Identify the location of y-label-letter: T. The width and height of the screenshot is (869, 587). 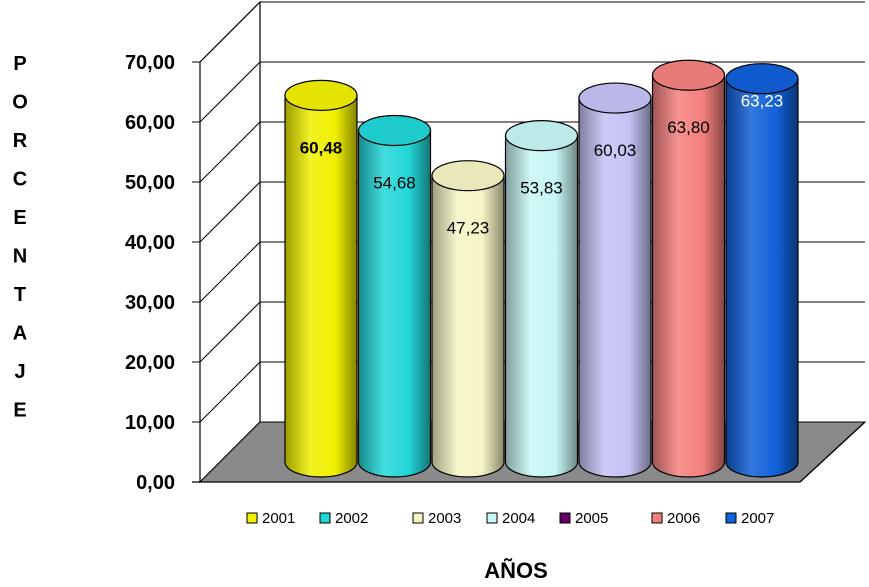
(20, 295).